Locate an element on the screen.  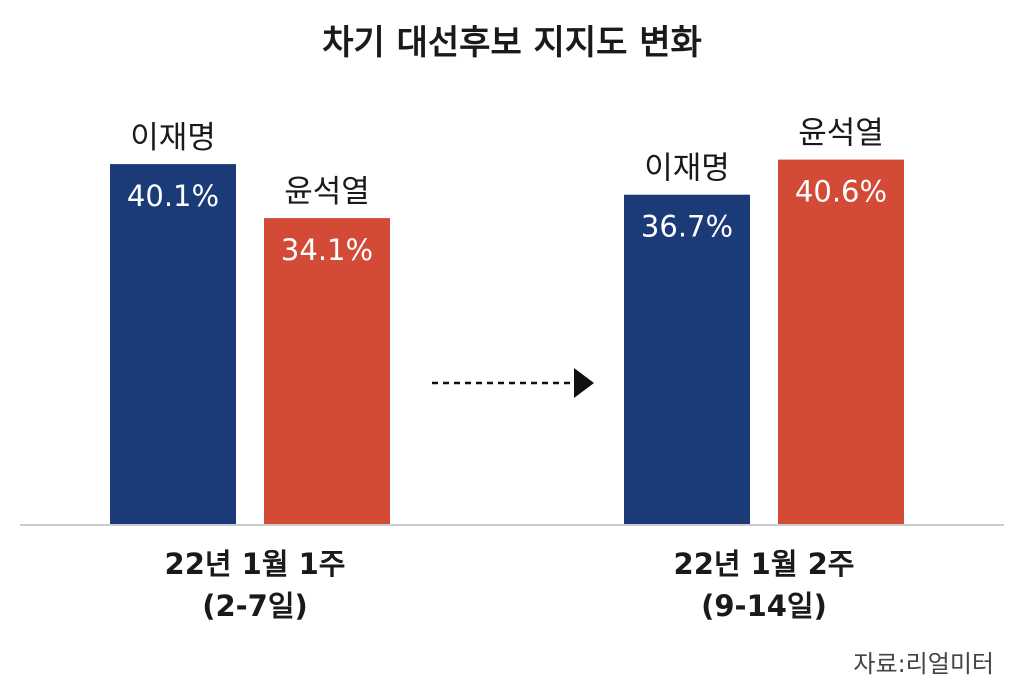
series-label-lee-week1: 이재명 is located at coordinates (173, 138).